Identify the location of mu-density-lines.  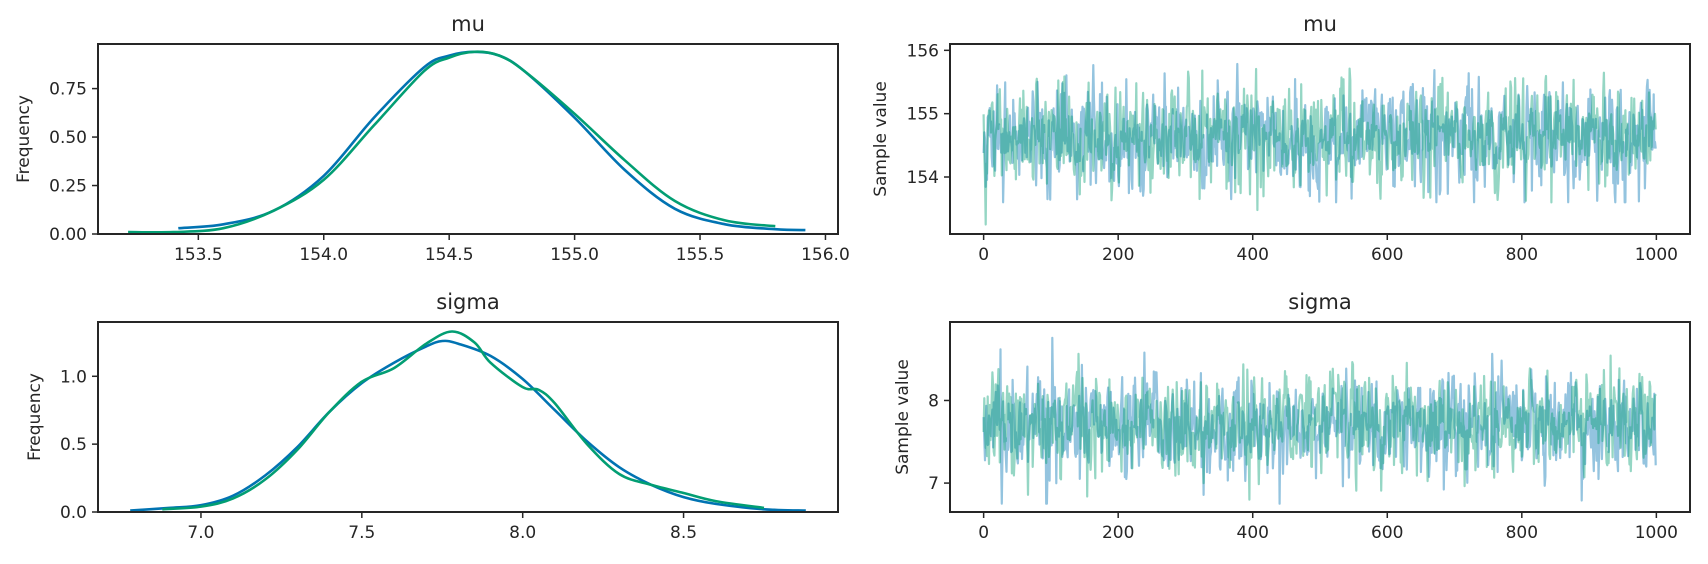
(467, 142).